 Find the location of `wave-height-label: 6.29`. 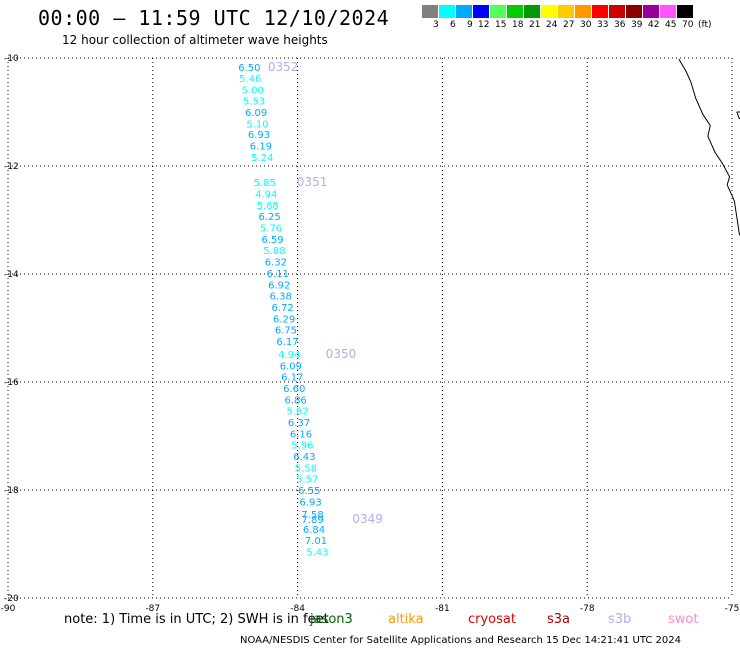

wave-height-label: 6.29 is located at coordinates (284, 319).